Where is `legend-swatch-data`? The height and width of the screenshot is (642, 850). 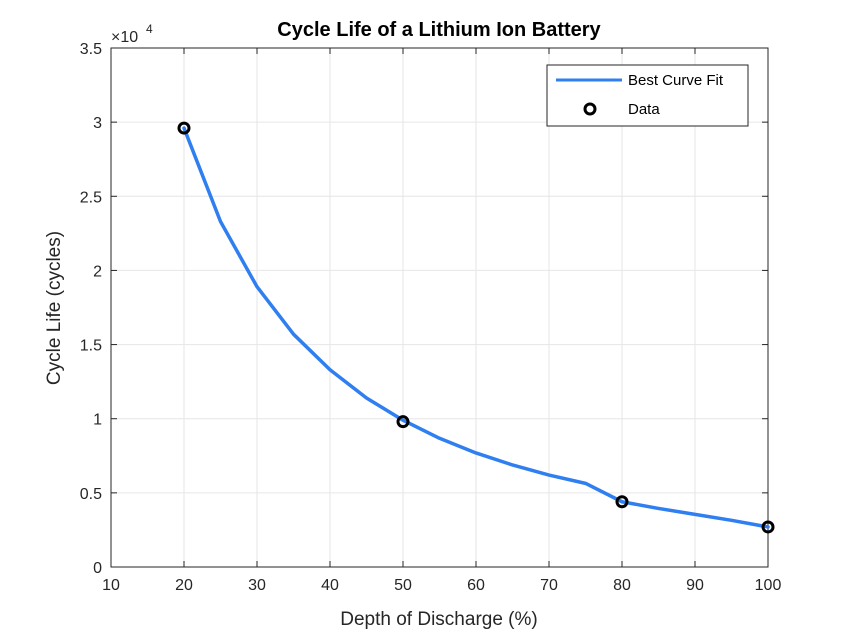
legend-swatch-data is located at coordinates (590, 109).